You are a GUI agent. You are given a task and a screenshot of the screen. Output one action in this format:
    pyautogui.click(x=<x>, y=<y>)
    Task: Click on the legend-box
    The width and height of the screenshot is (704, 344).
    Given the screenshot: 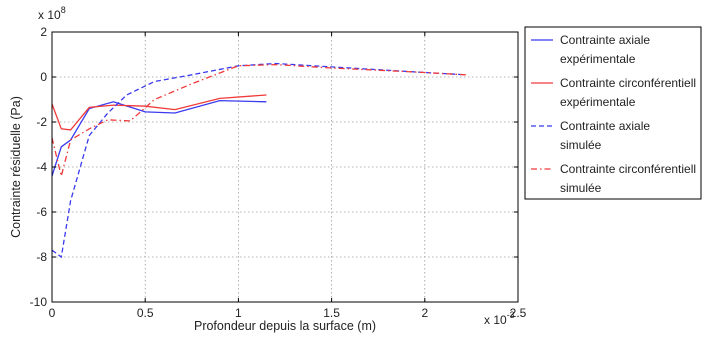 What is the action you would take?
    pyautogui.click(x=613, y=113)
    